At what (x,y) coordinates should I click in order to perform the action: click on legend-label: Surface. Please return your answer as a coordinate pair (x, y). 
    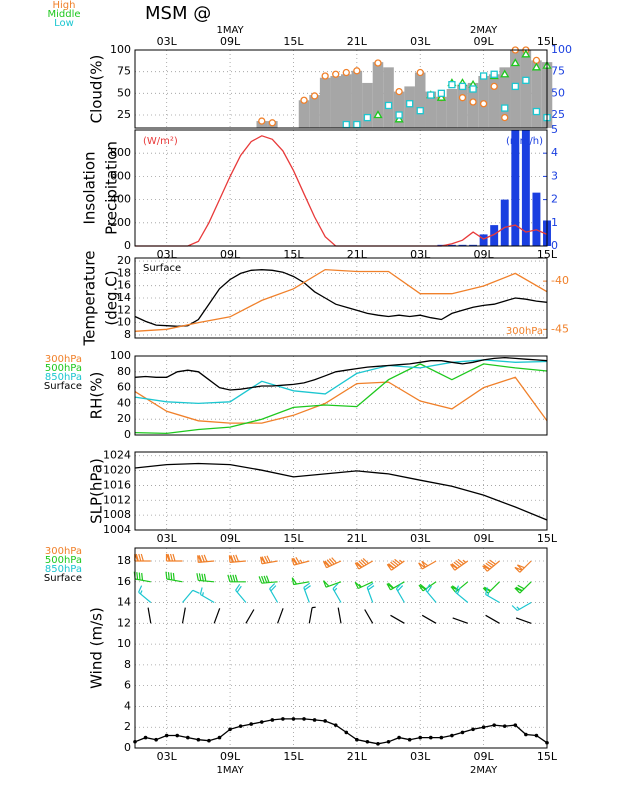
    Looking at the image, I should click on (63, 578).